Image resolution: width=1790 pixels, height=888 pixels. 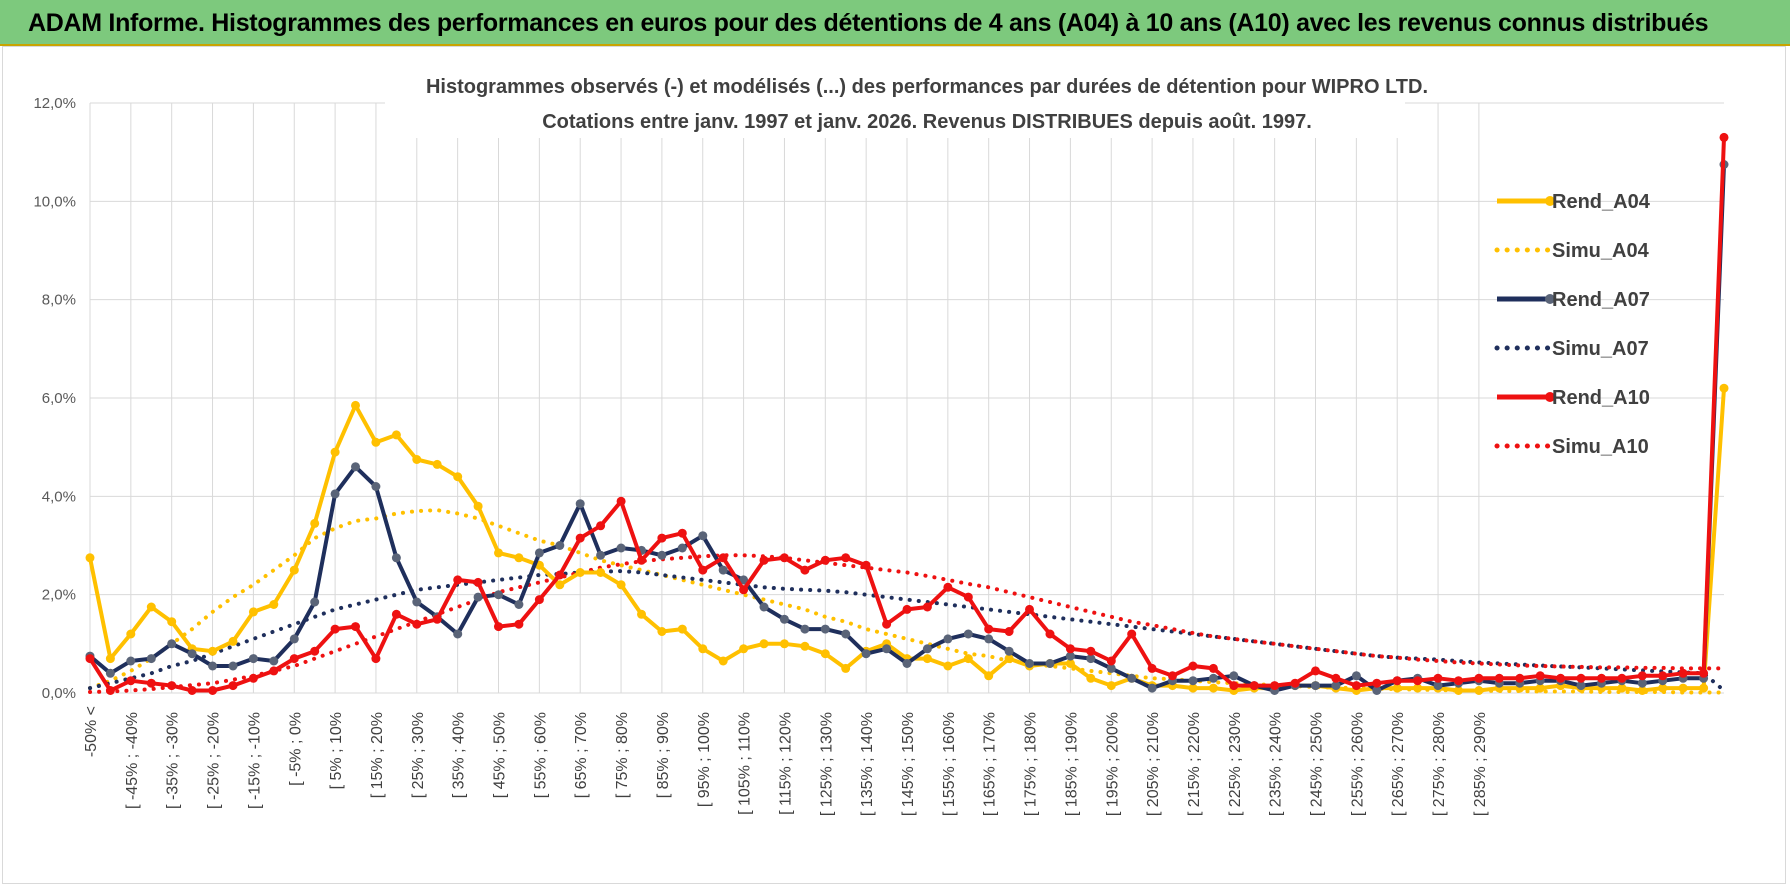 I want to click on x-tick-label: [ 285% ; 290%, so click(x=1480, y=764).